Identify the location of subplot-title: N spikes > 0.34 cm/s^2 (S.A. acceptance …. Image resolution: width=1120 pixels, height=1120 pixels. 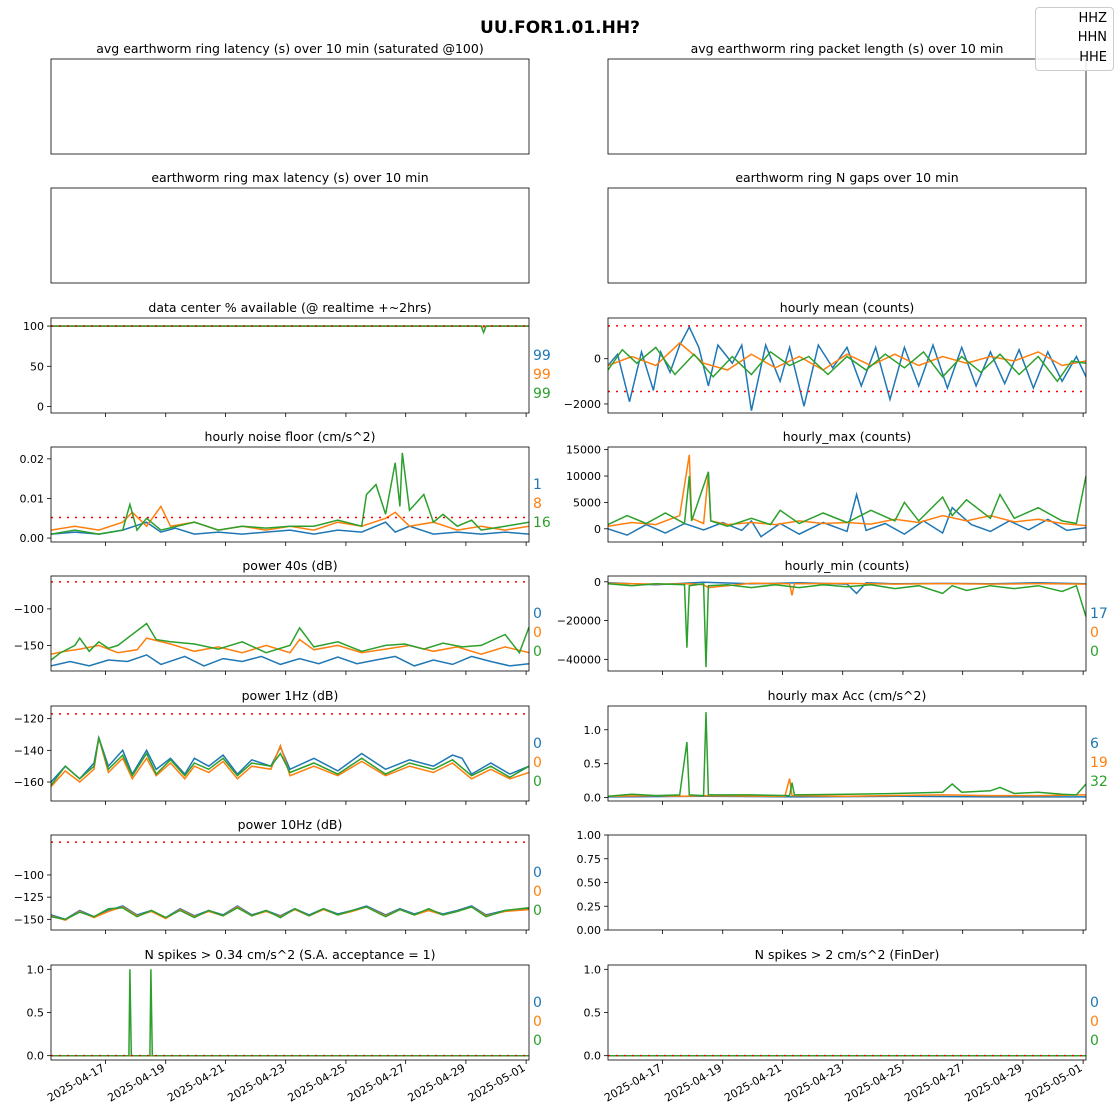
(289, 954).